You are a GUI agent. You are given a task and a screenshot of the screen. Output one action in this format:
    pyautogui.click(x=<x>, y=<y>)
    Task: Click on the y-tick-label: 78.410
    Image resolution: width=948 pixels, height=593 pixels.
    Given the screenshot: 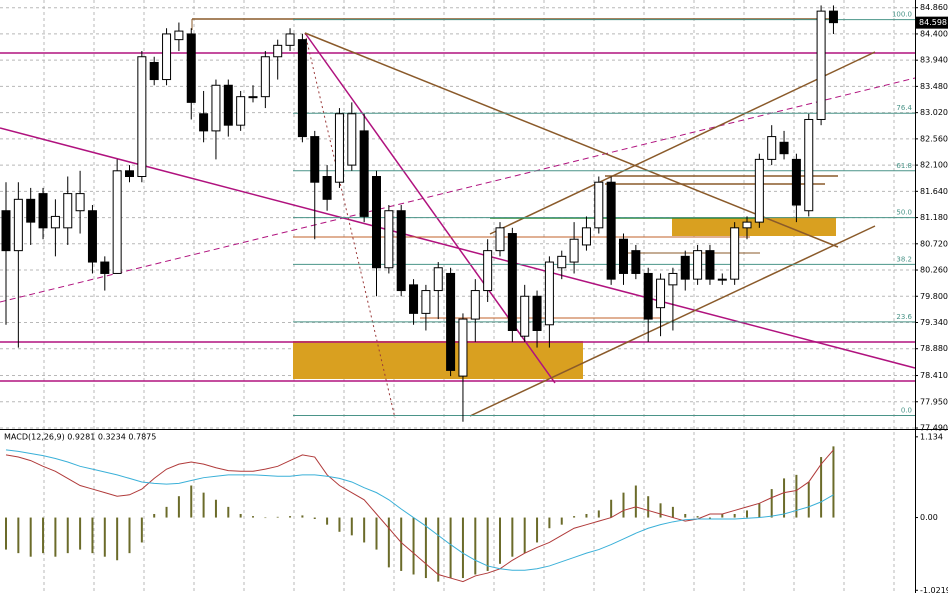 What is the action you would take?
    pyautogui.click(x=934, y=375)
    